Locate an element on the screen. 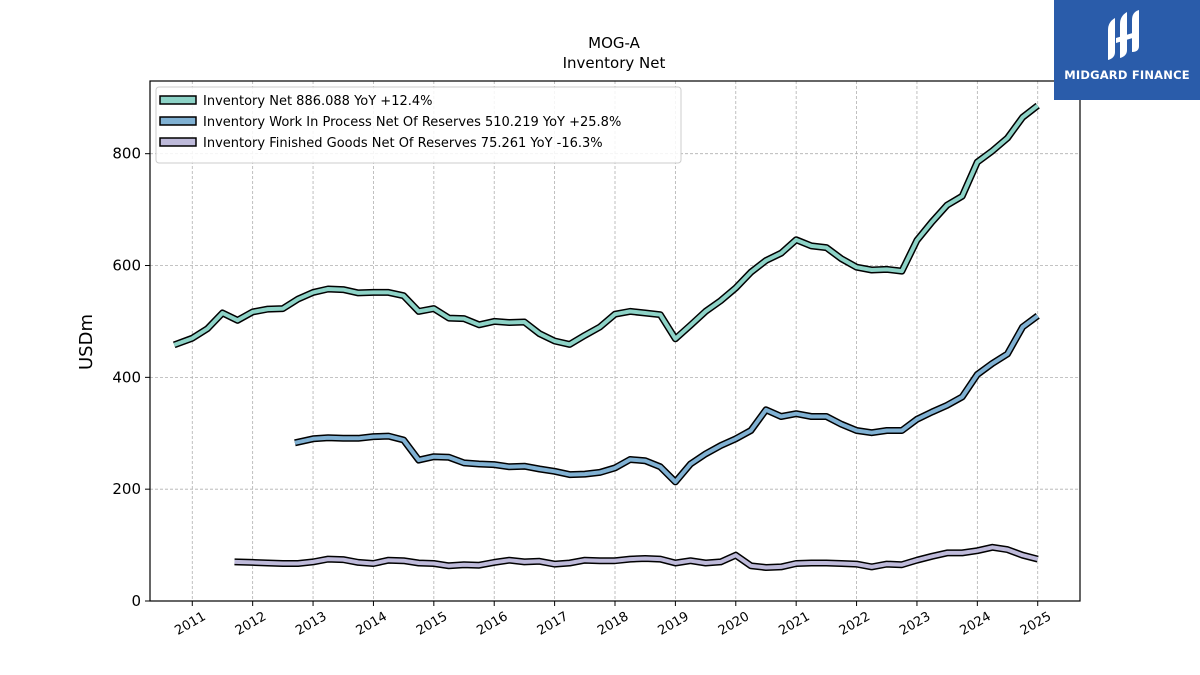 The image size is (1200, 675). y-axis-label: USDm is located at coordinates (86, 342).